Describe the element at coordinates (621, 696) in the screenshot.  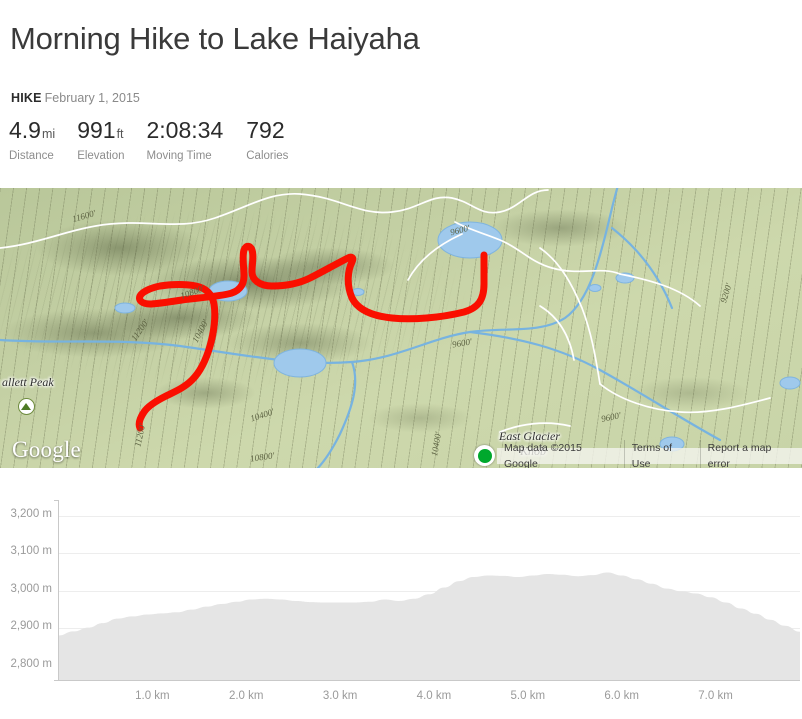
I see `x-axis-tick: 6.0 km` at that location.